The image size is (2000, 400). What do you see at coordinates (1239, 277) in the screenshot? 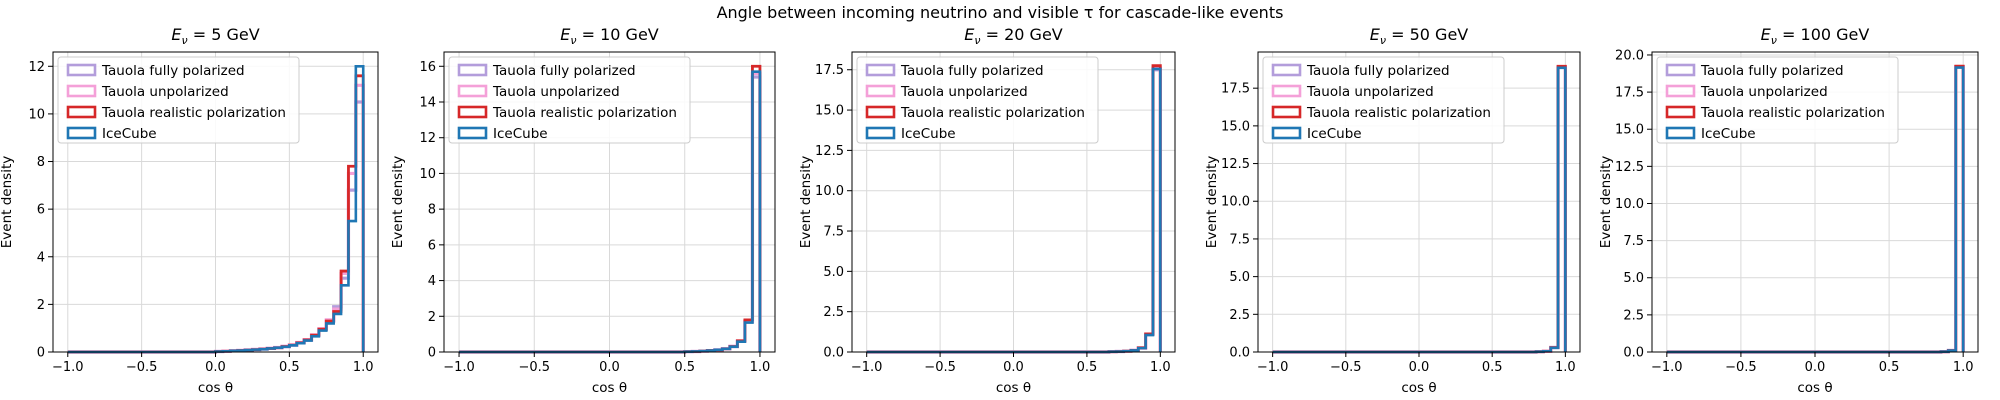
I see `y-tick-label: 5.0` at bounding box center [1239, 277].